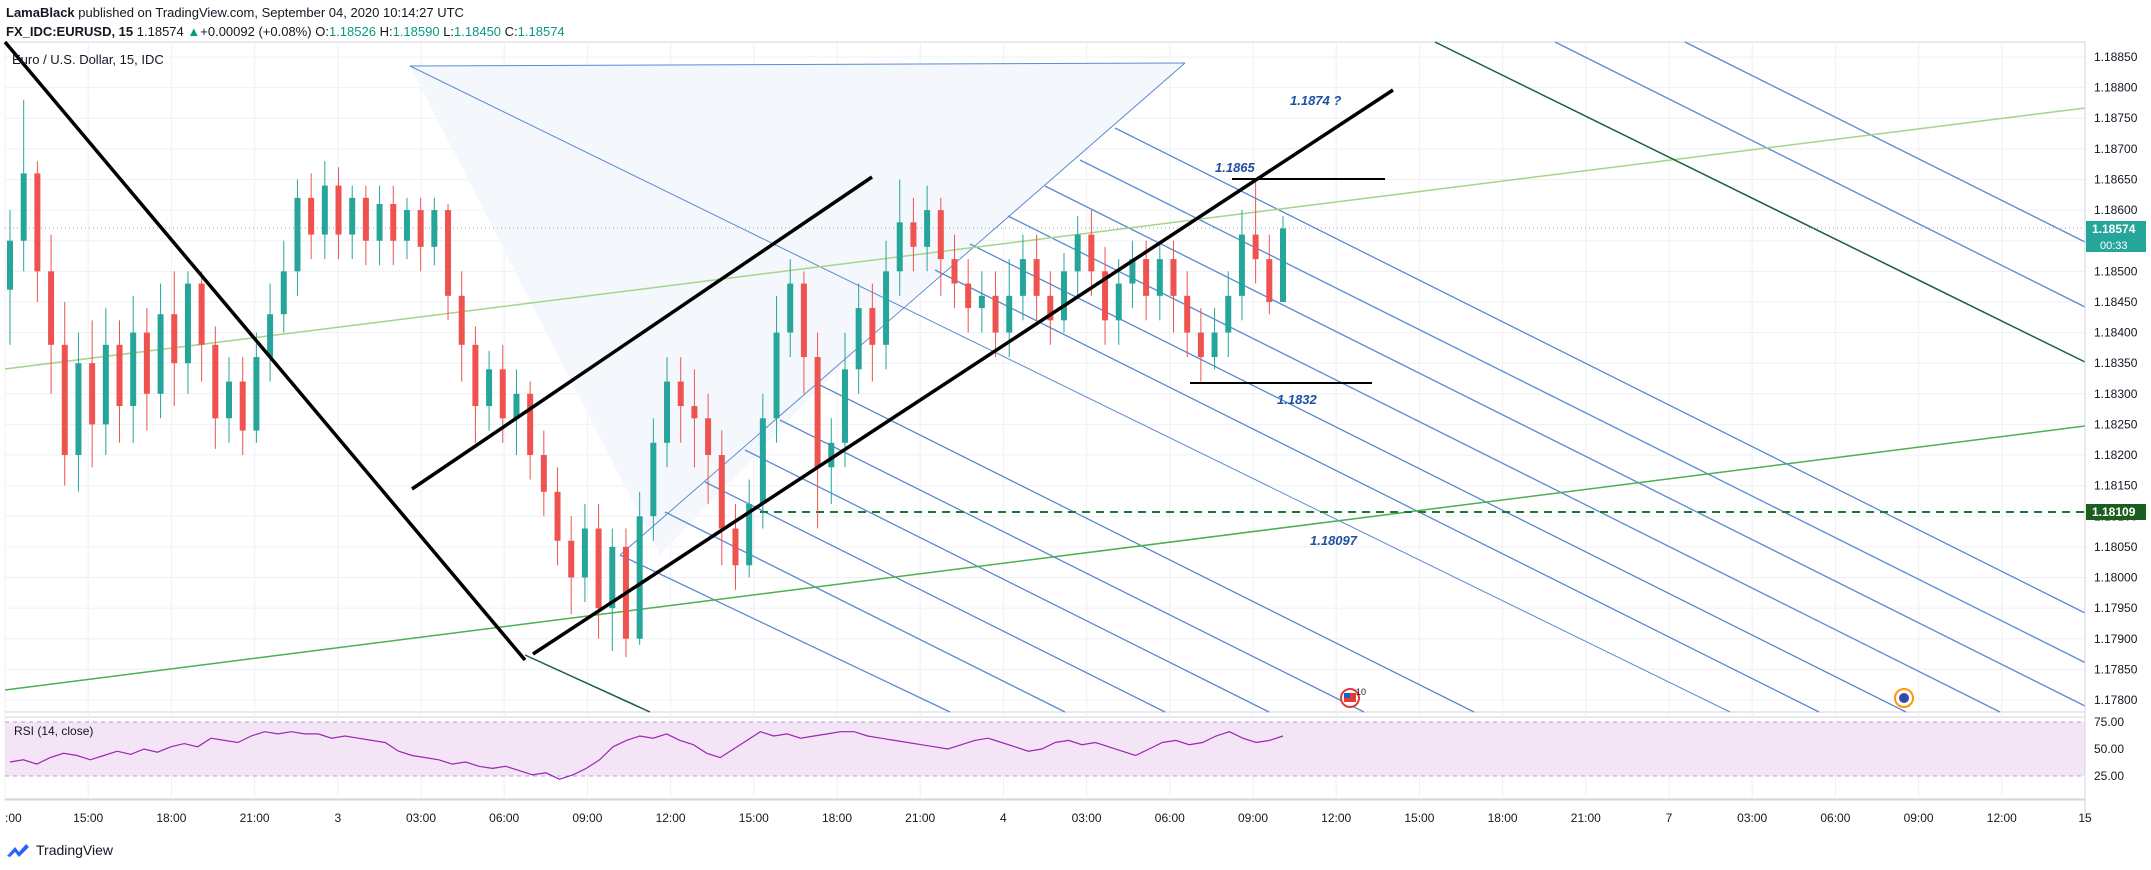 The height and width of the screenshot is (870, 2151). I want to click on annotation-1874: 1.1874 ?, so click(1315, 100).